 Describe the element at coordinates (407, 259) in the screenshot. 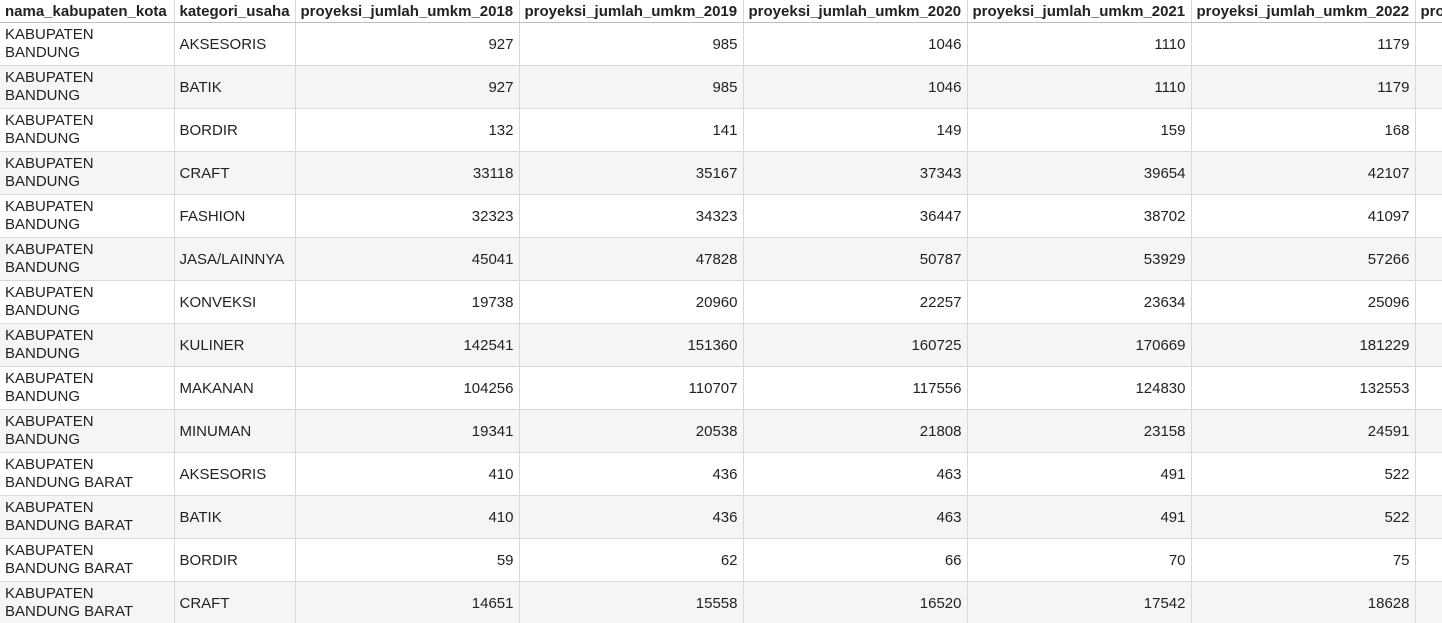

I see `cell-proyeksi-2018: 45041` at that location.